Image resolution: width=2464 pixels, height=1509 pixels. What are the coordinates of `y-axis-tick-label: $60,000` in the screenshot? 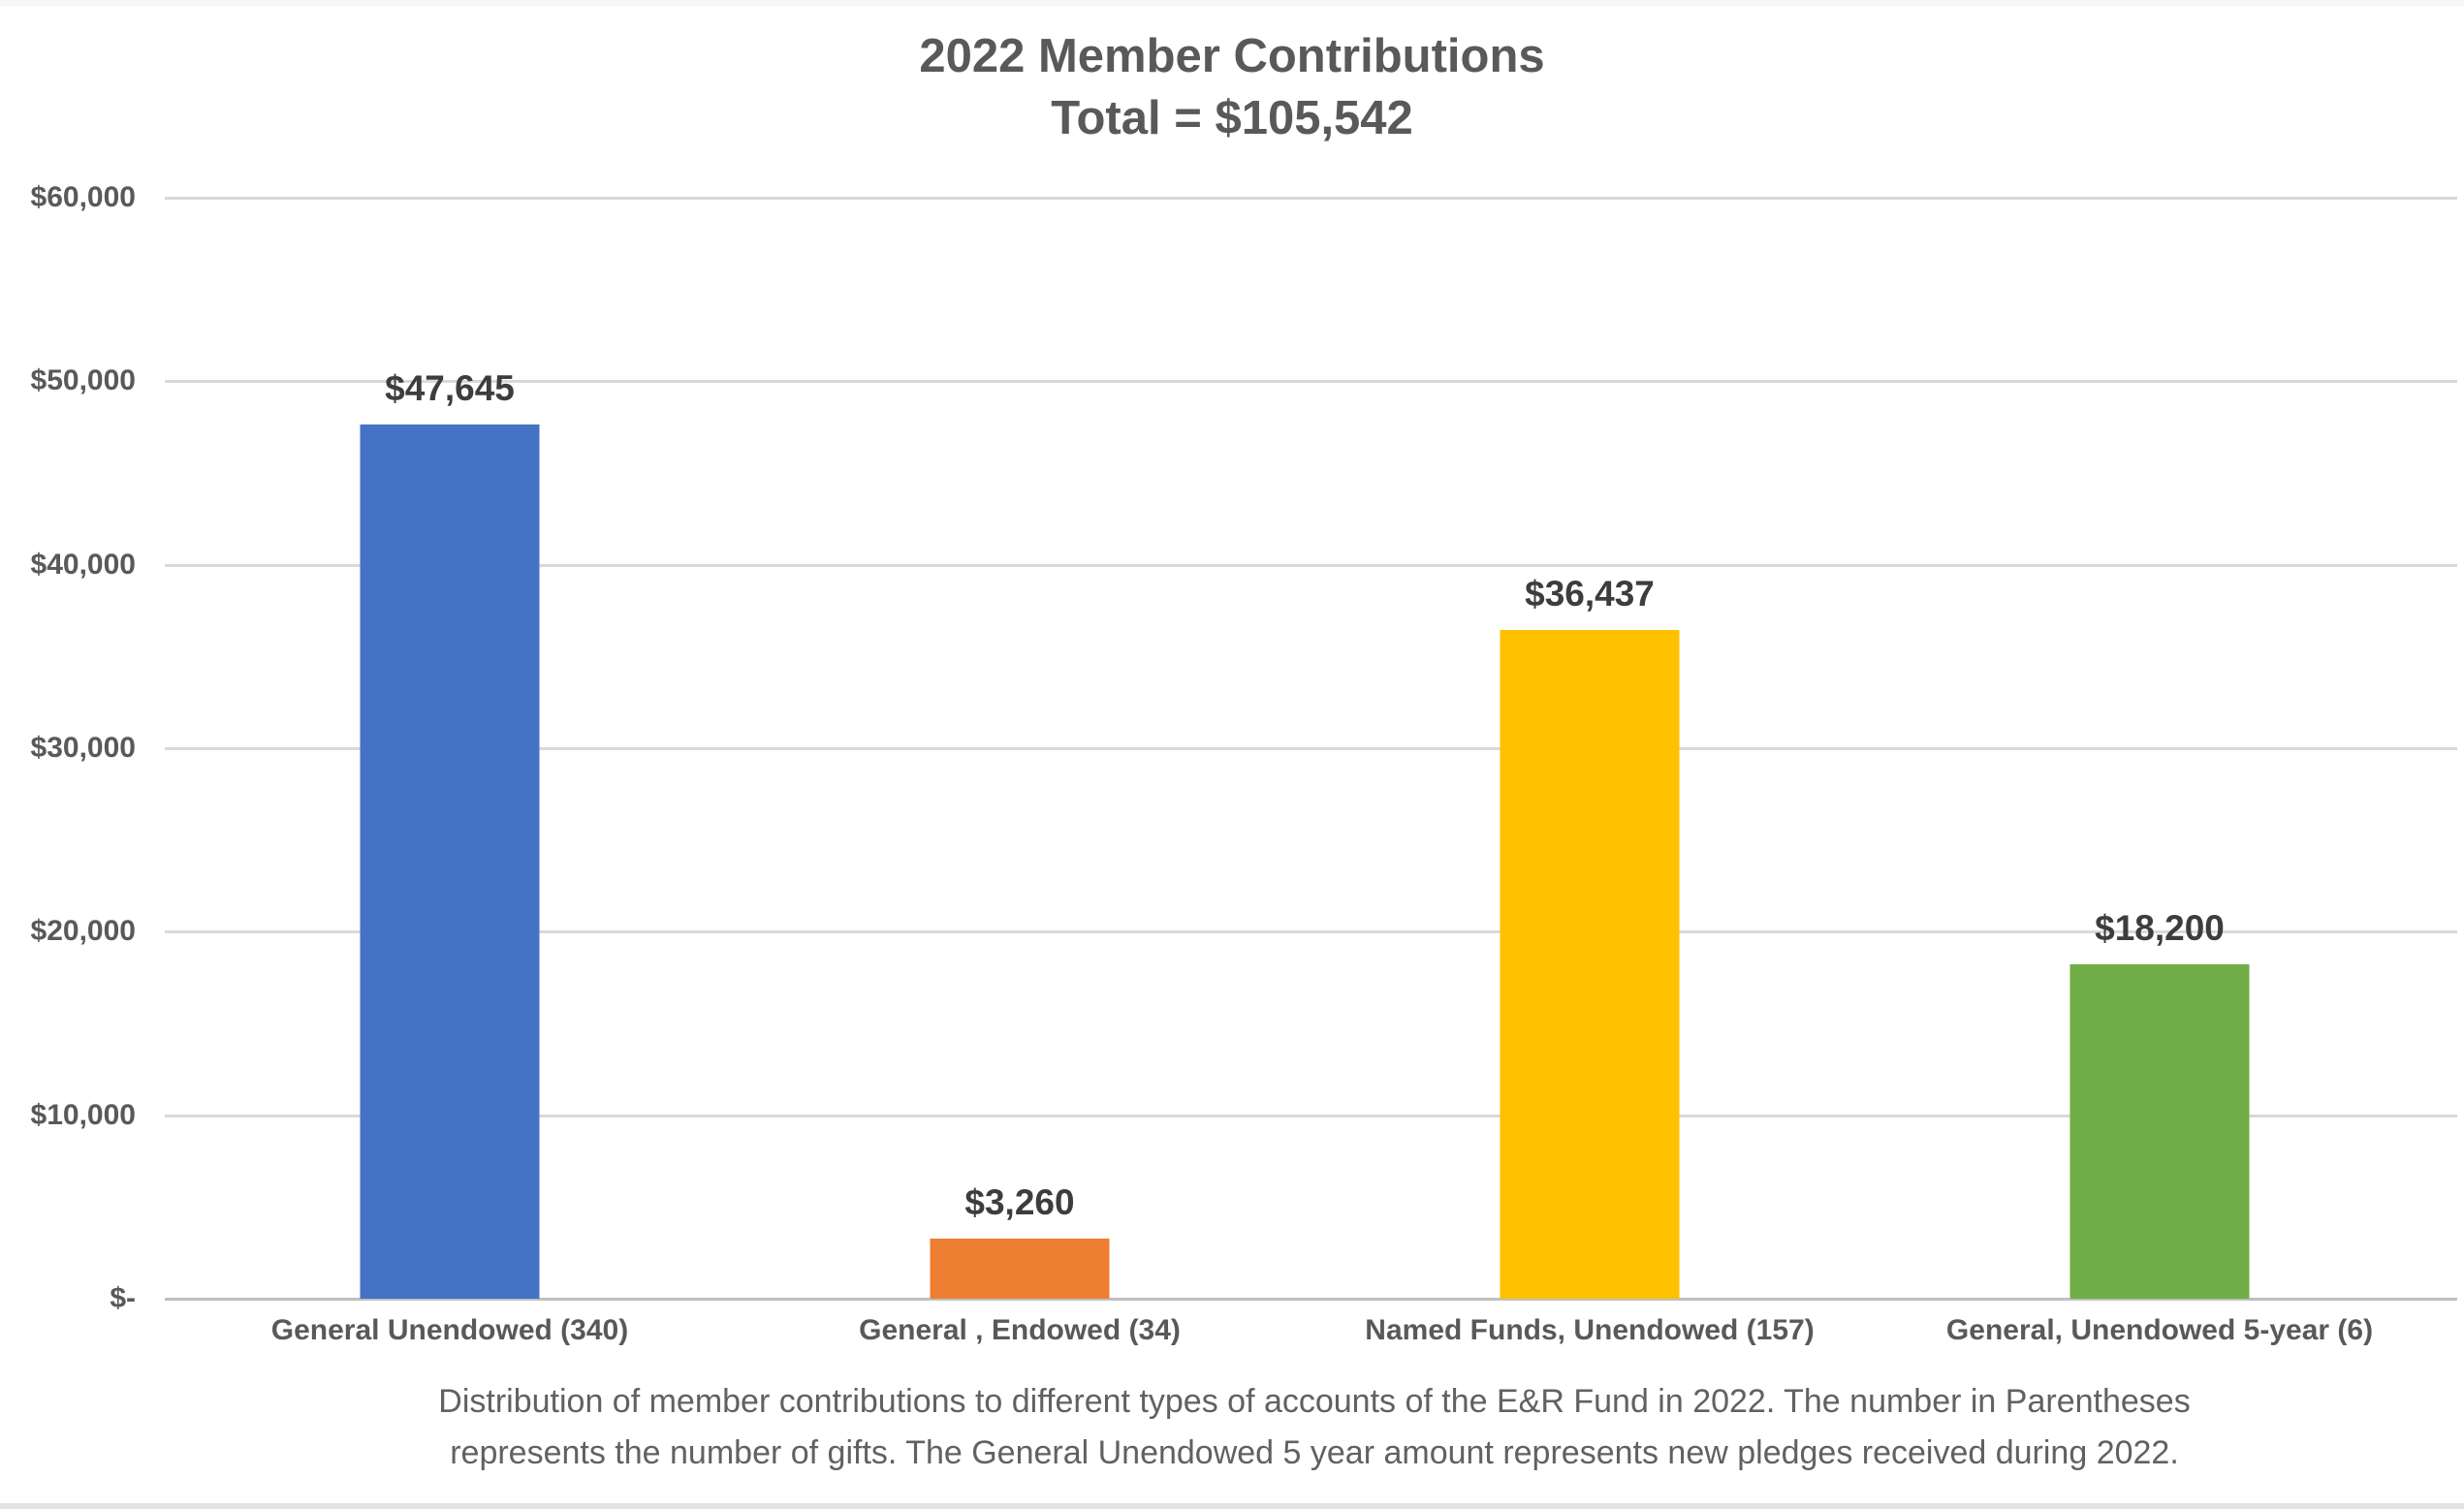 It's located at (83, 197).